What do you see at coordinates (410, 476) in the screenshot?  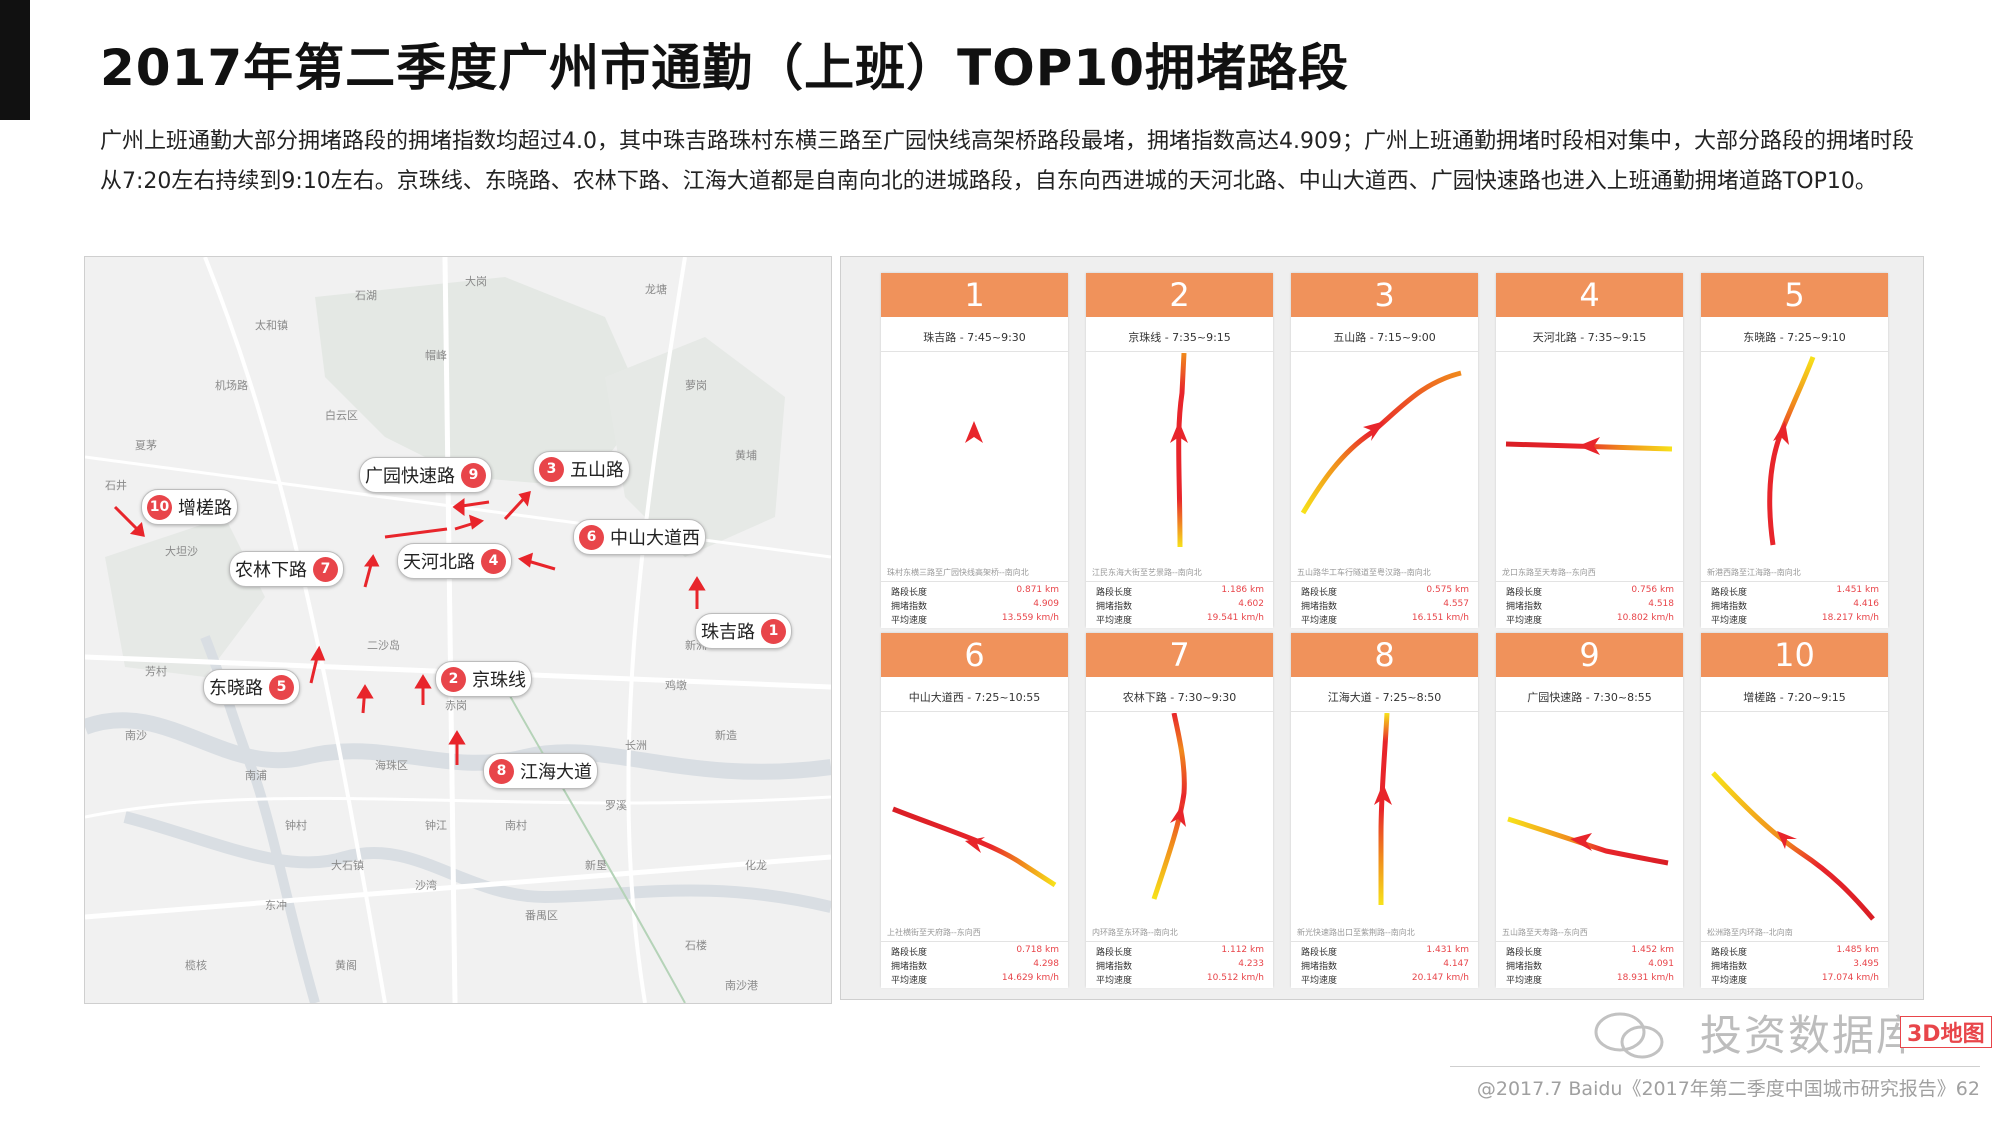 I see `marker-label: 广园快速路` at bounding box center [410, 476].